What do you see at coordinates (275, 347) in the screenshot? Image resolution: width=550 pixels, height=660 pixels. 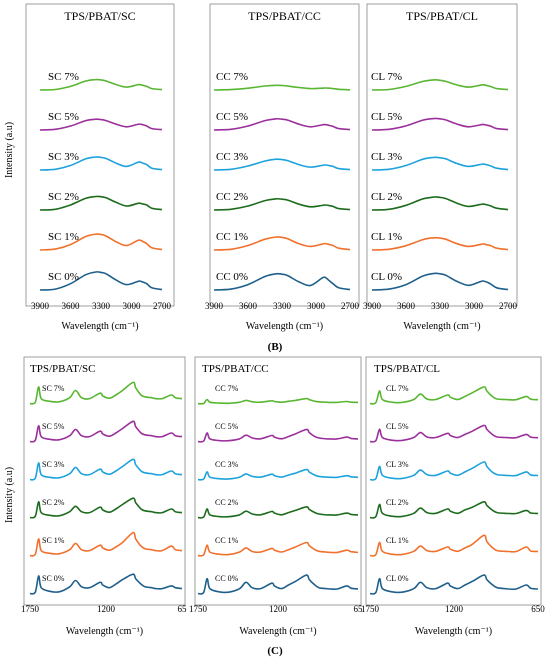 I see `figure-b-label: (B)` at bounding box center [275, 347].